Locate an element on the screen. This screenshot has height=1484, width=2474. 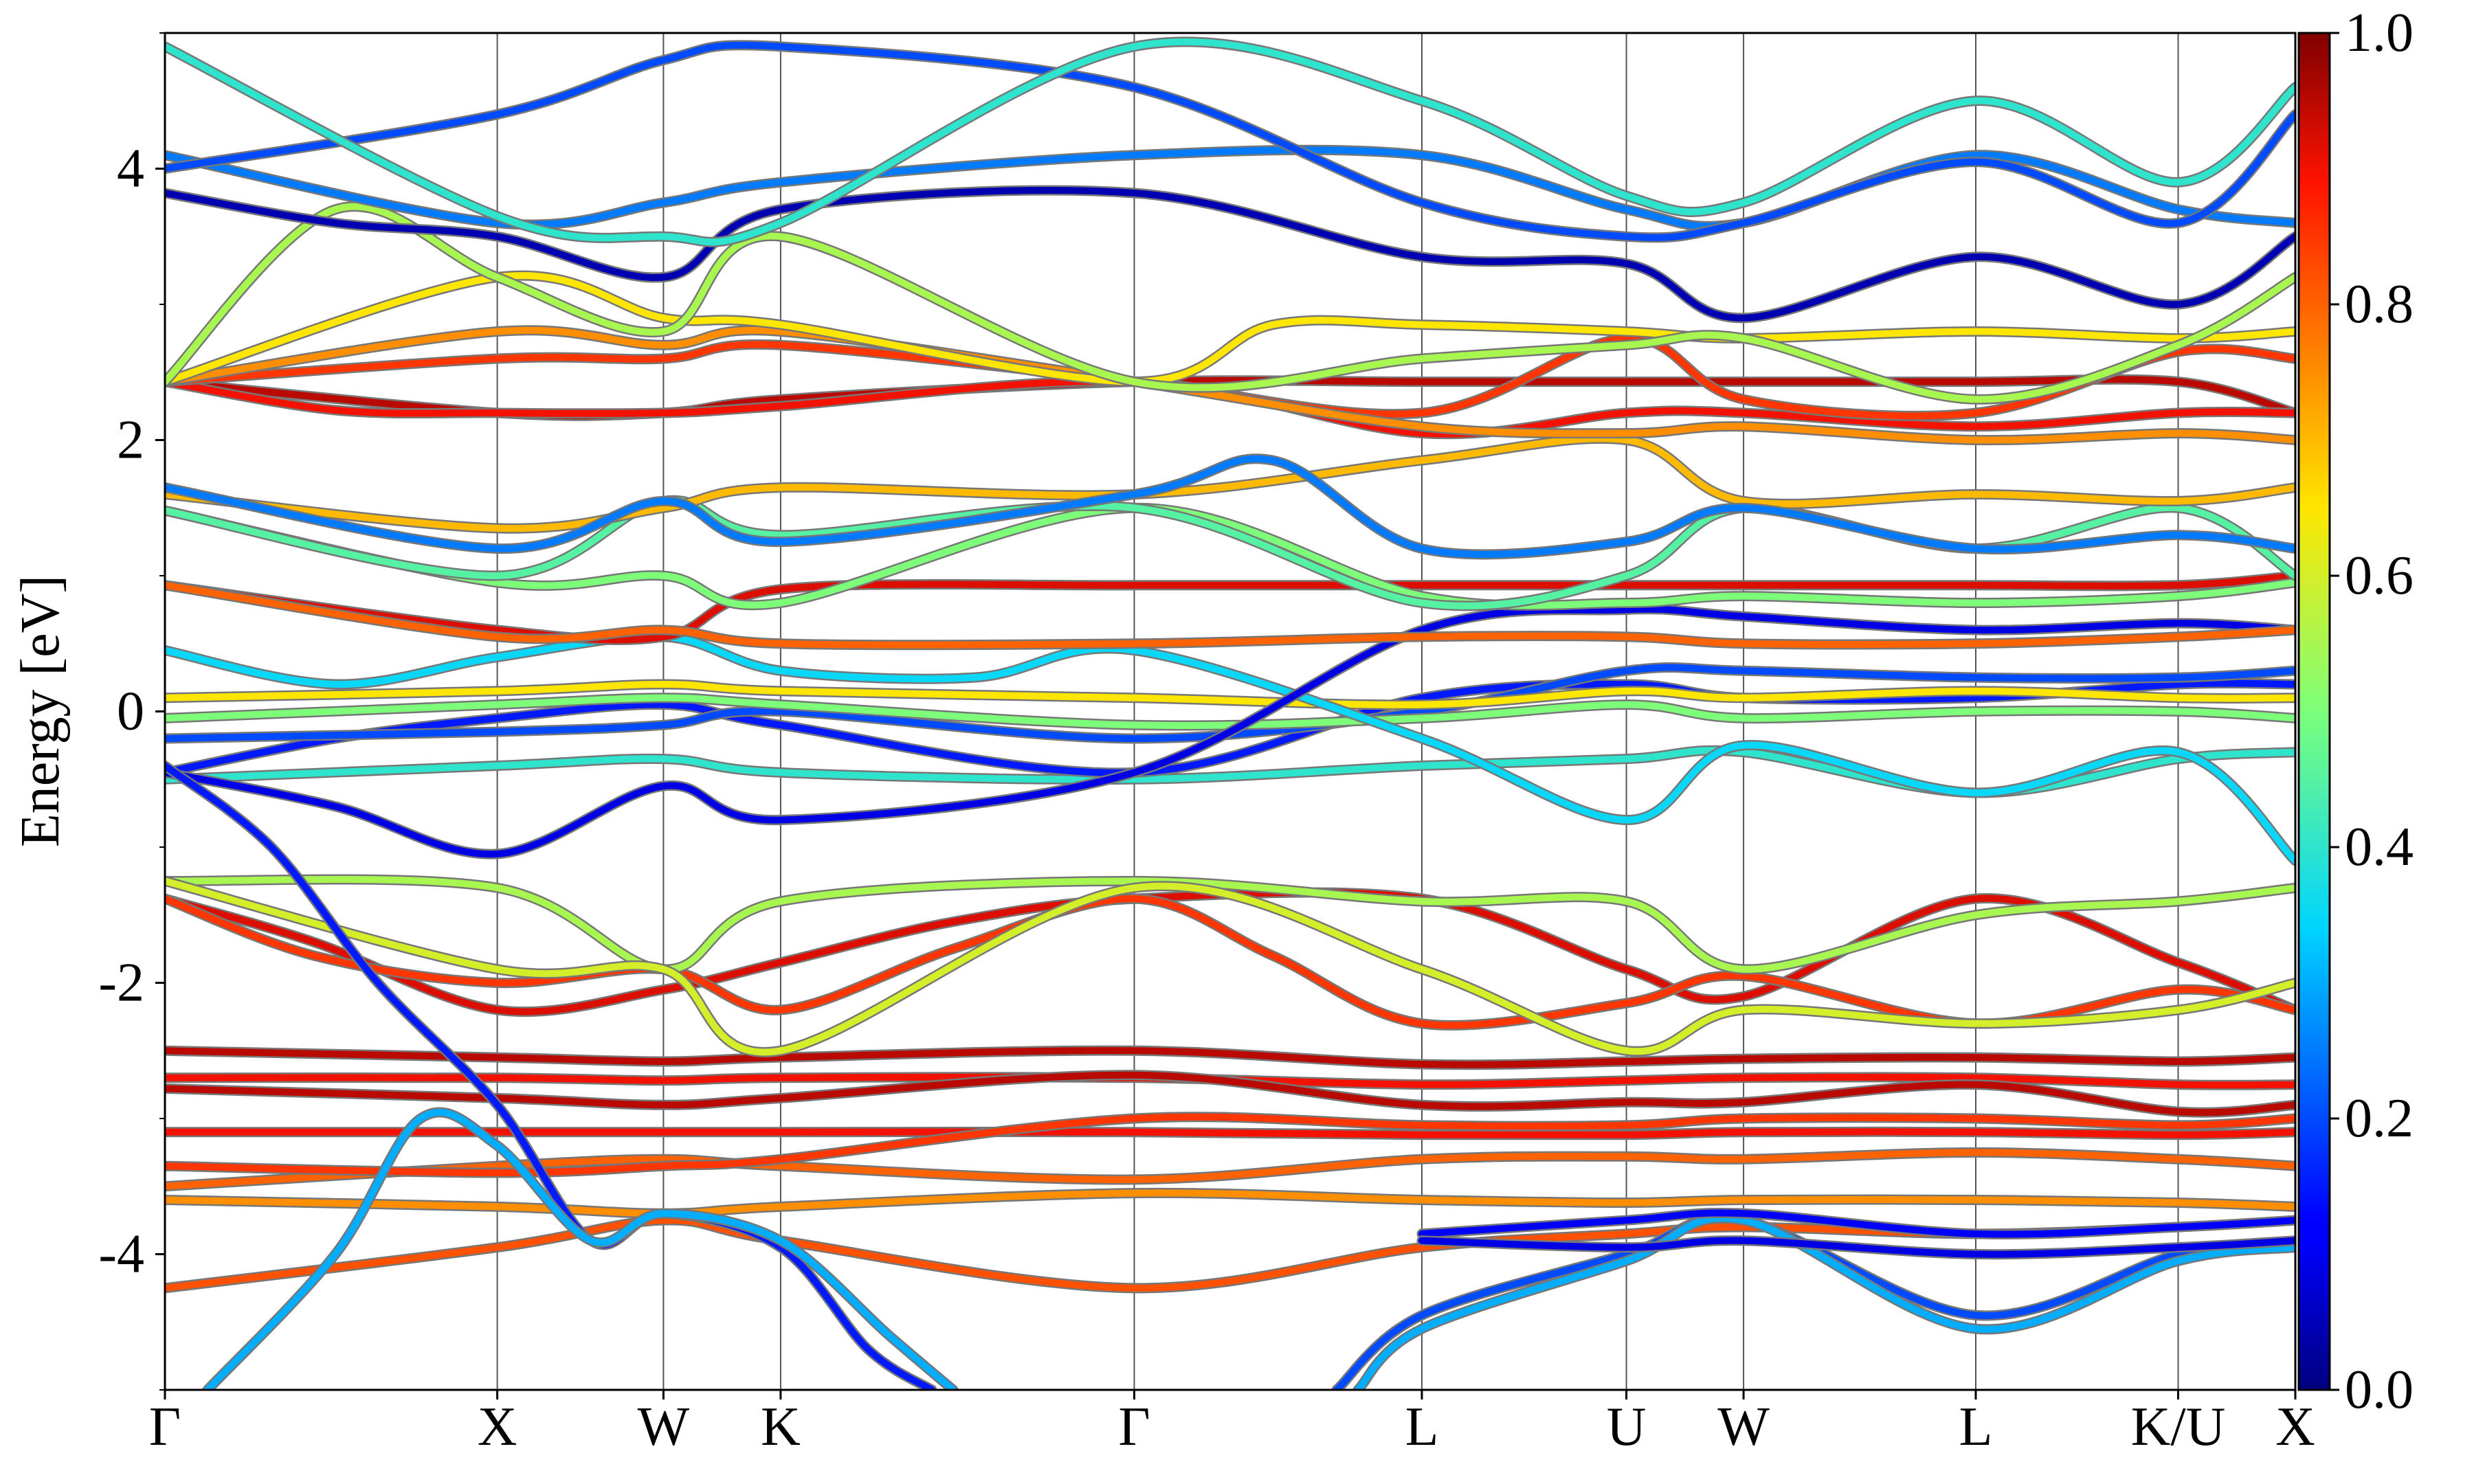
x-tick-label: K is located at coordinates (781, 1427).